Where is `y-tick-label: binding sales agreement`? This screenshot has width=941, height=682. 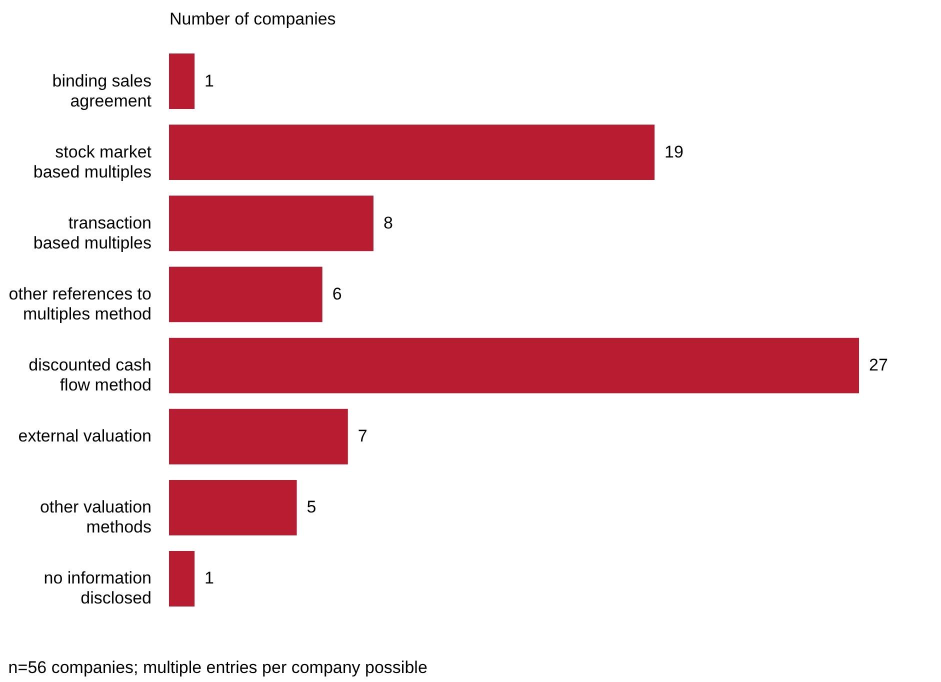 y-tick-label: binding sales agreement is located at coordinates (102, 90).